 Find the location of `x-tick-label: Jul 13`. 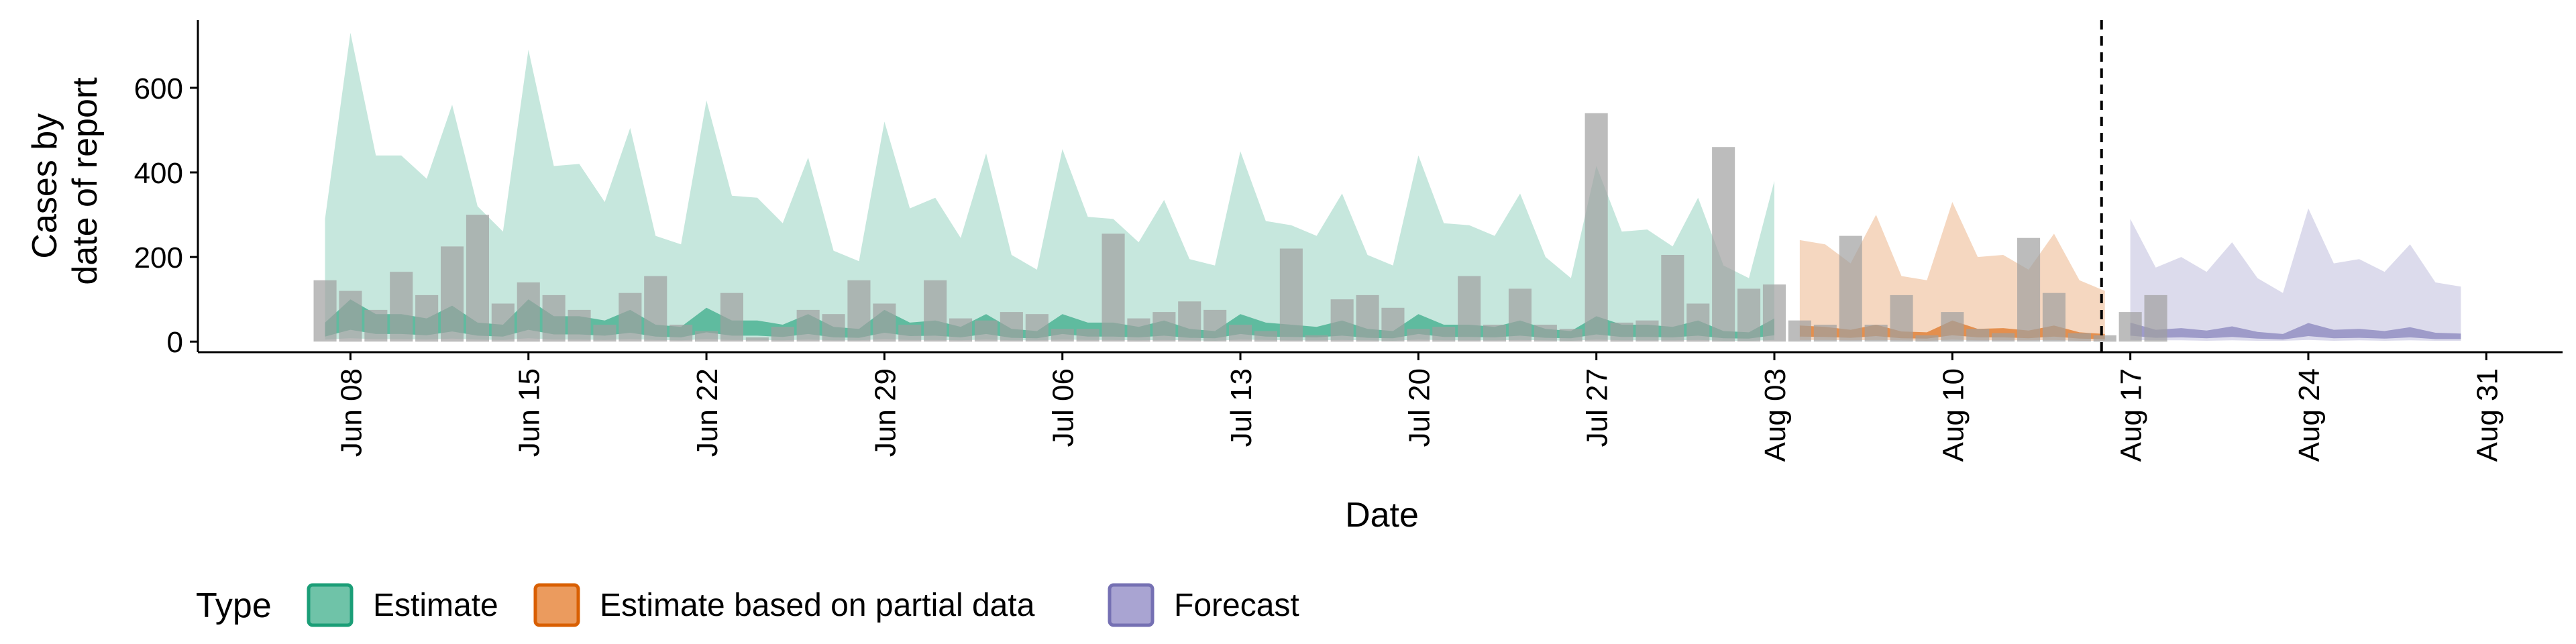

x-tick-label: Jul 13 is located at coordinates (1241, 407).